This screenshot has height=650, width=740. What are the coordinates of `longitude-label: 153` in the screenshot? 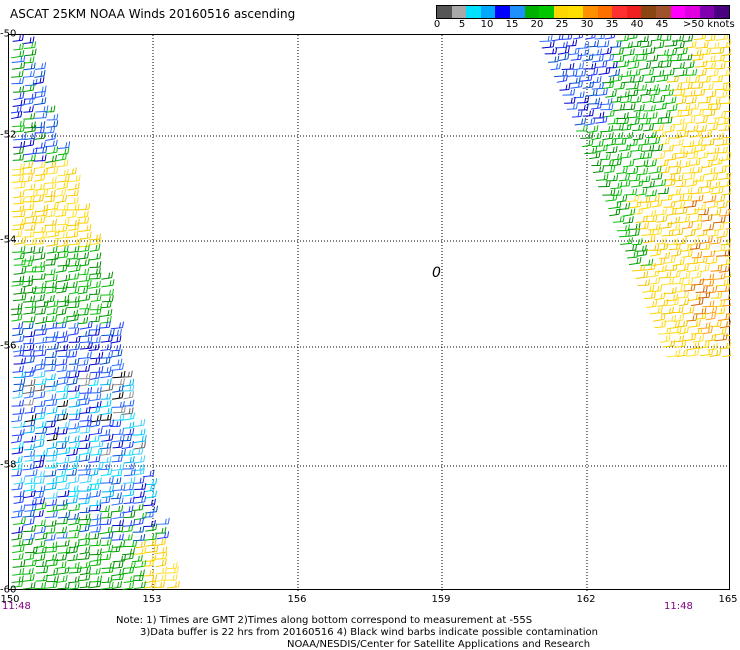 It's located at (152, 599).